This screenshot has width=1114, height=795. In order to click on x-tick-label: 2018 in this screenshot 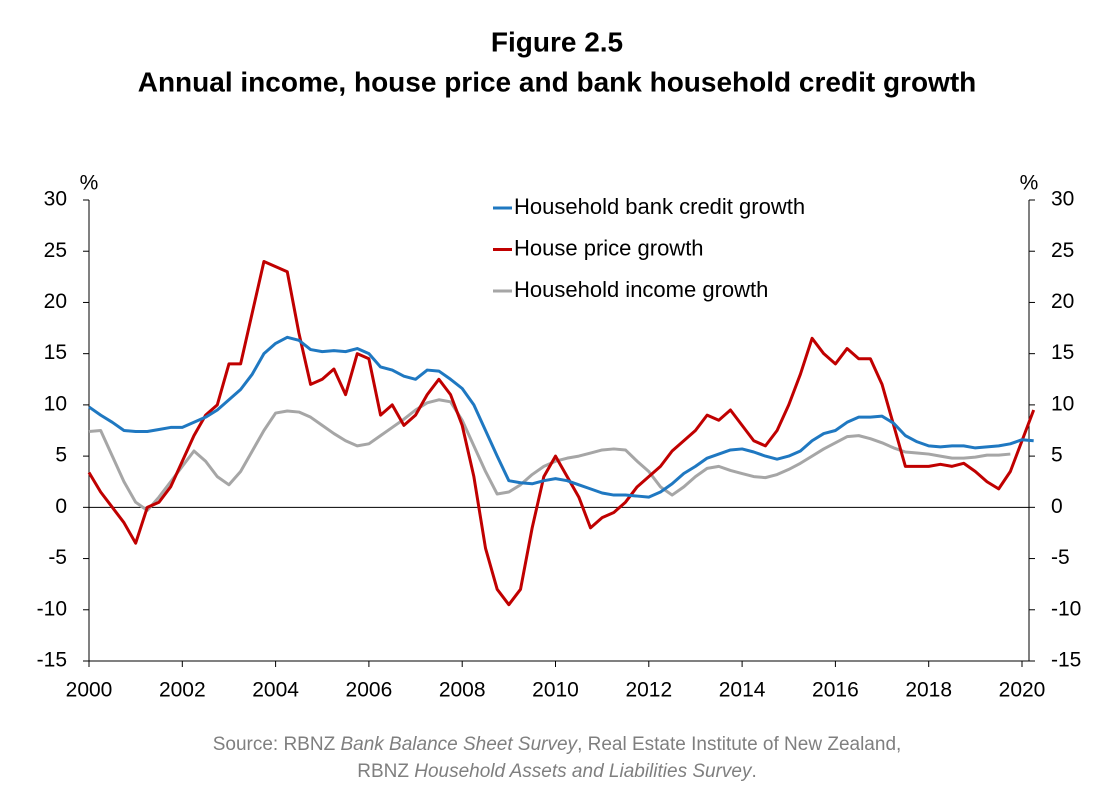, I will do `click(928, 690)`.